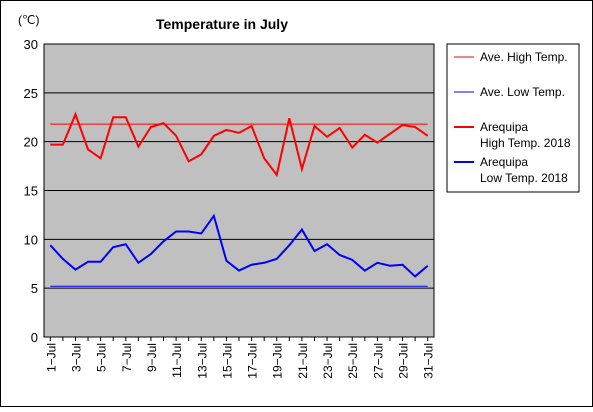 This screenshot has height=412, width=593. Describe the element at coordinates (253, 361) in the screenshot. I see `x-tick-label: 17−Jul` at that location.